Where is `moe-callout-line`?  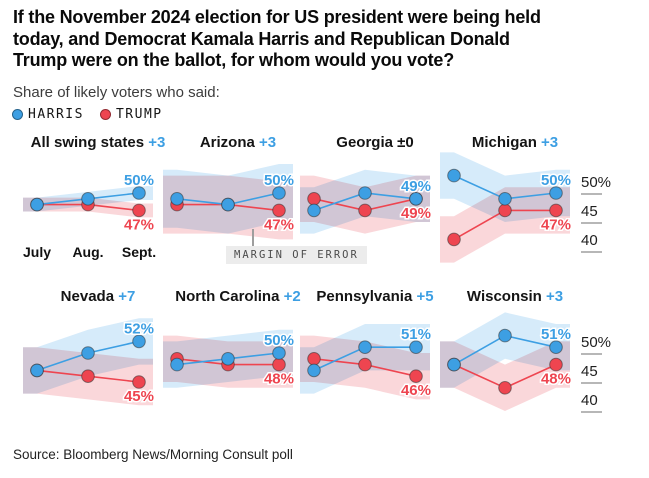
moe-callout-line is located at coordinates (253, 237).